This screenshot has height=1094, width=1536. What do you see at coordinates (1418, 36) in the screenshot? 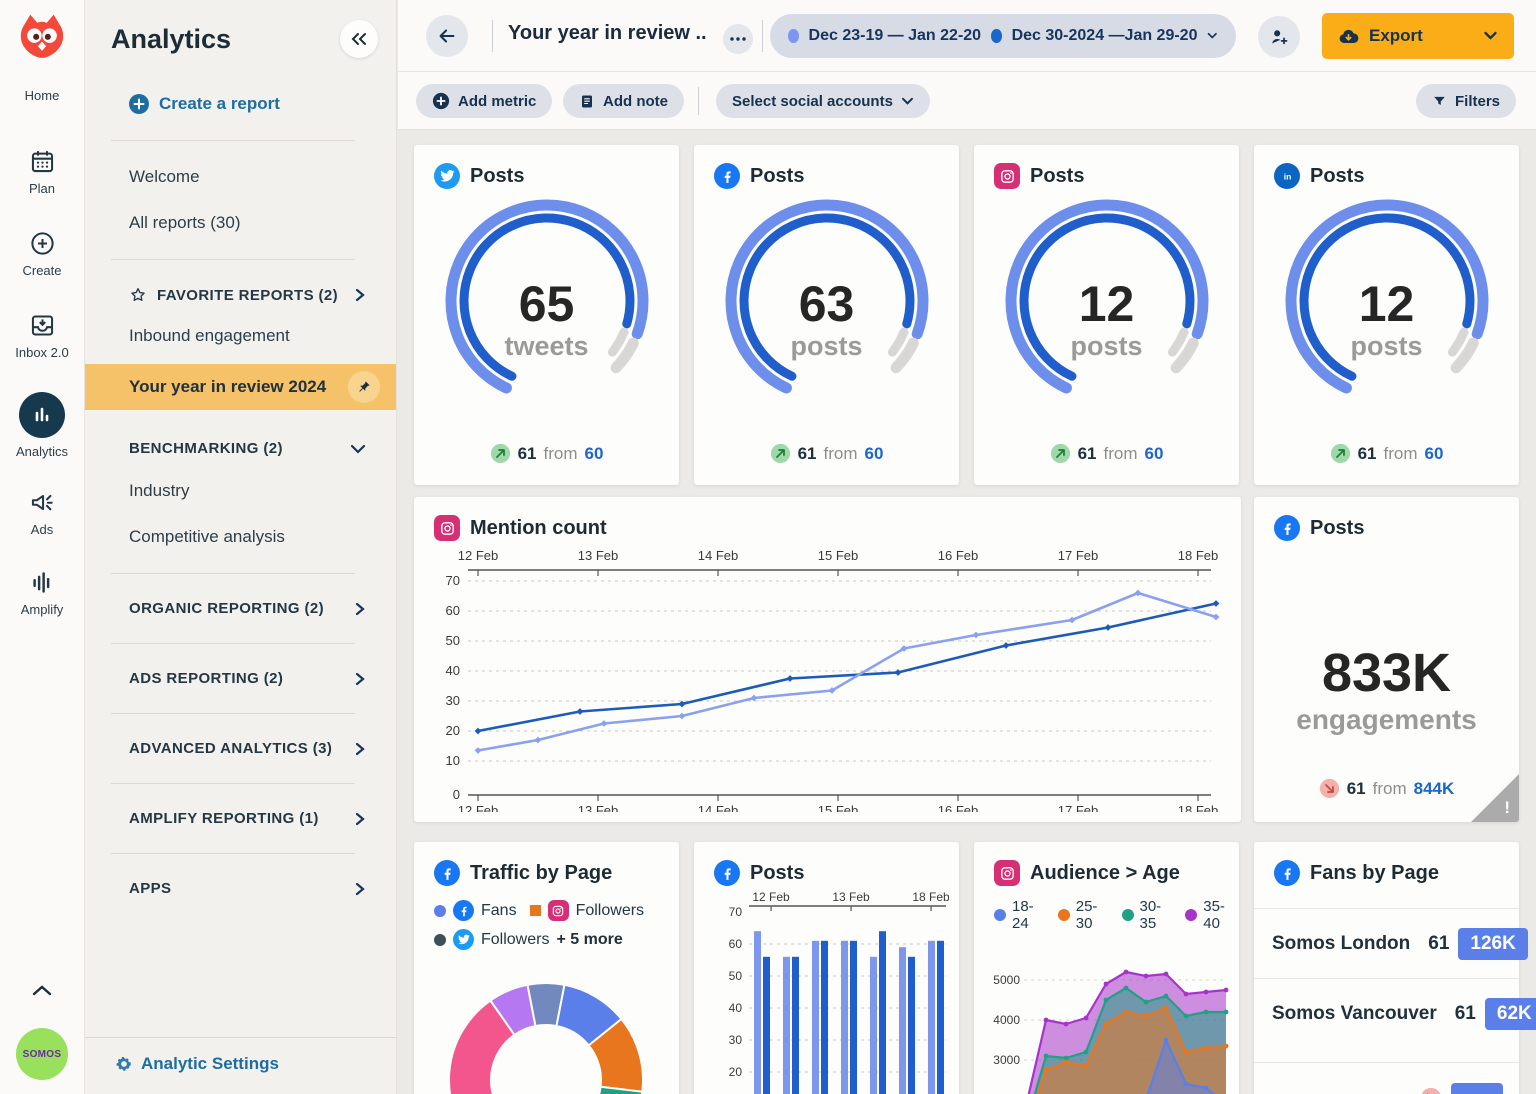
I see `export-button: Export` at bounding box center [1418, 36].